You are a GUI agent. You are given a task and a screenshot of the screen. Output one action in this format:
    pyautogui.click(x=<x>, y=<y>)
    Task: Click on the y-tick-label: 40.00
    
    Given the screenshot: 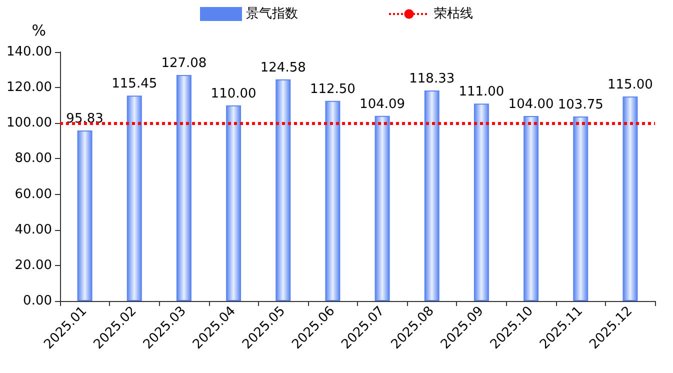 What is the action you would take?
    pyautogui.click(x=33, y=230)
    